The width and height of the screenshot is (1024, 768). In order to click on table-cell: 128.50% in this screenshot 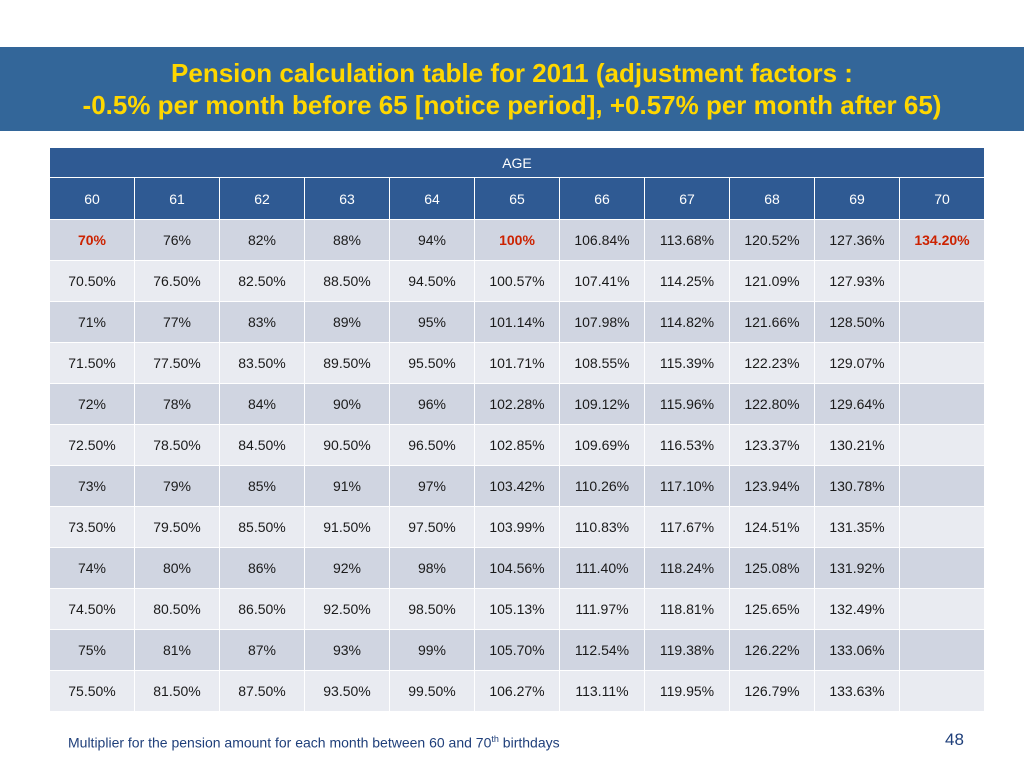, I will do `click(857, 322)`.